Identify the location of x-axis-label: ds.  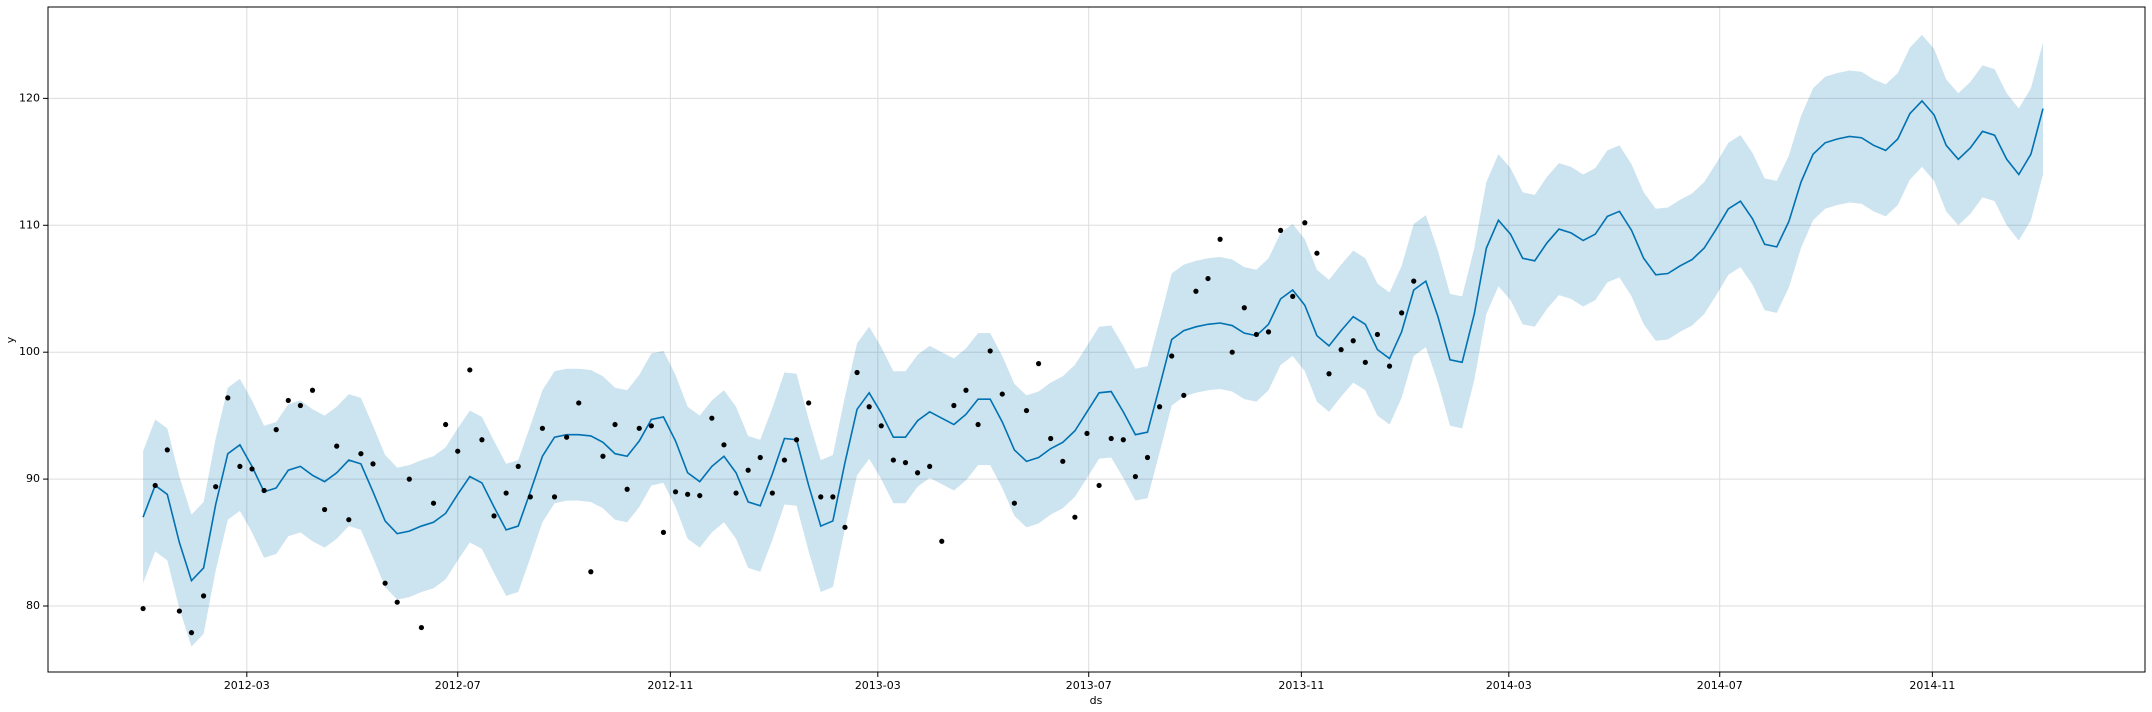
(1096, 700).